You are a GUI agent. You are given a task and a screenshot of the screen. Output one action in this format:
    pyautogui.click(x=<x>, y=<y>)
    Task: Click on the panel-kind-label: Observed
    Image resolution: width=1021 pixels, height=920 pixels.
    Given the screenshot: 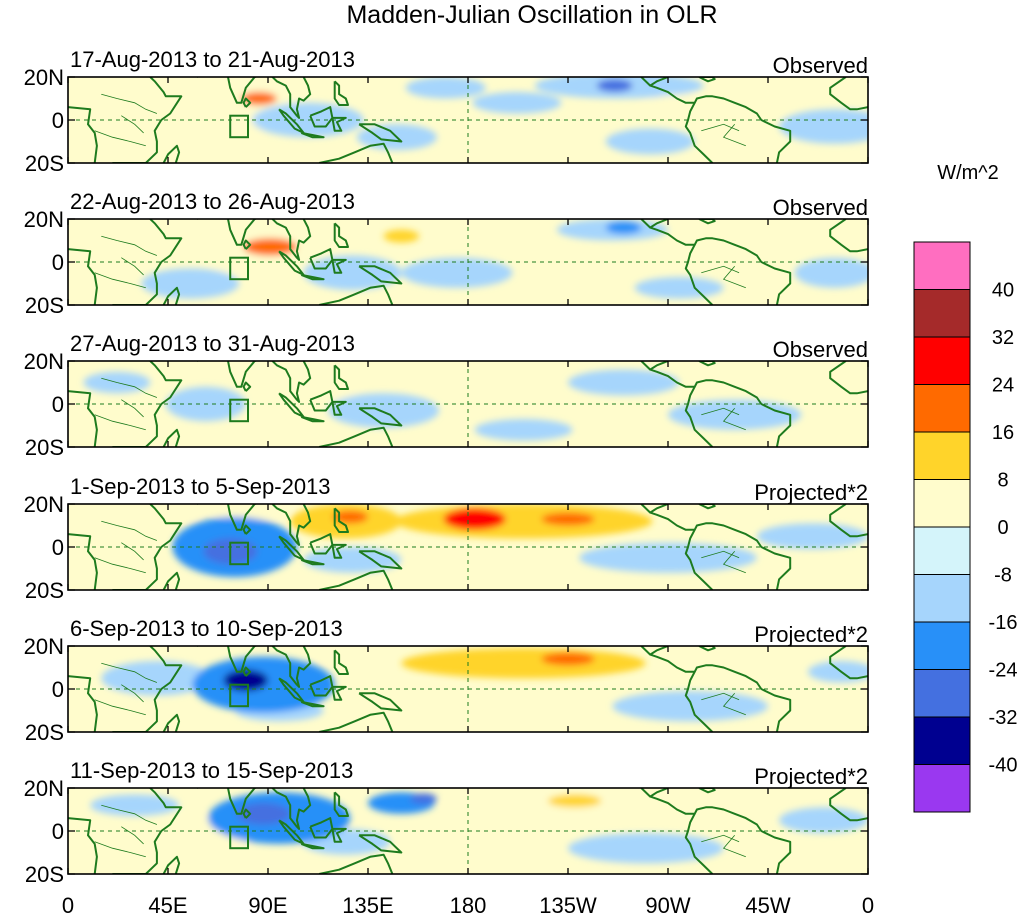 What is the action you would take?
    pyautogui.click(x=820, y=207)
    